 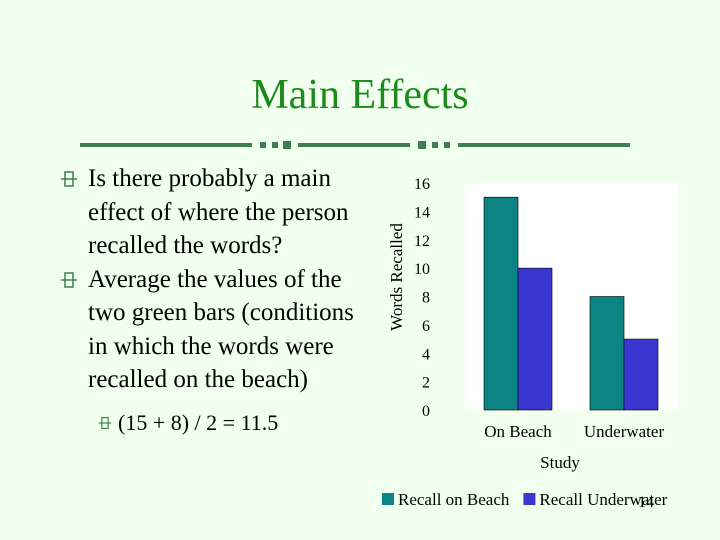 What do you see at coordinates (422, 212) in the screenshot?
I see `y-tick-label: 14` at bounding box center [422, 212].